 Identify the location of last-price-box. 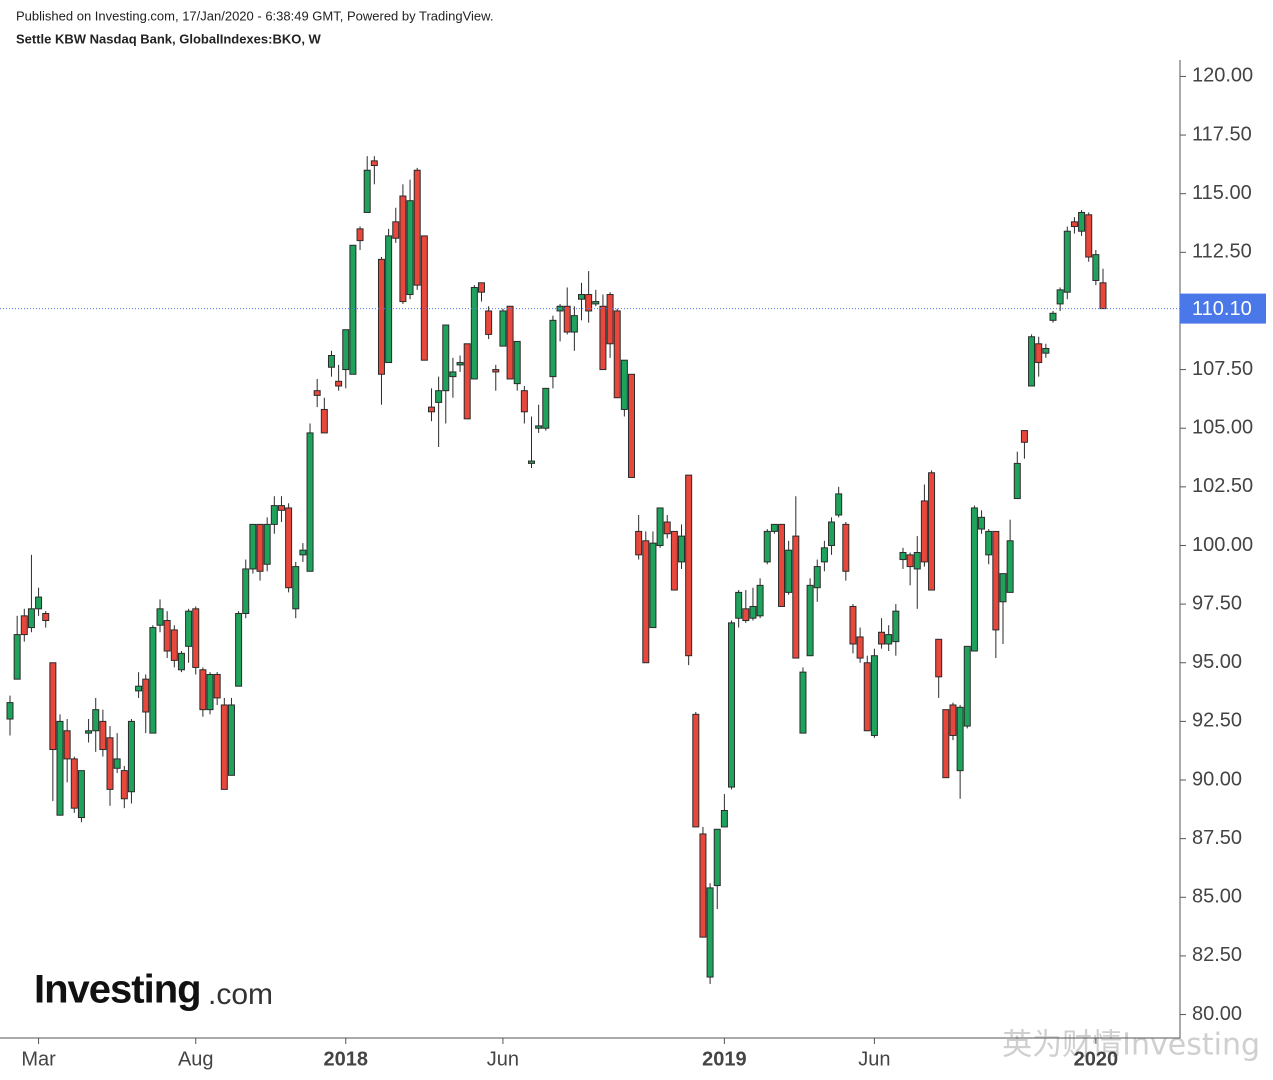
(1223, 308).